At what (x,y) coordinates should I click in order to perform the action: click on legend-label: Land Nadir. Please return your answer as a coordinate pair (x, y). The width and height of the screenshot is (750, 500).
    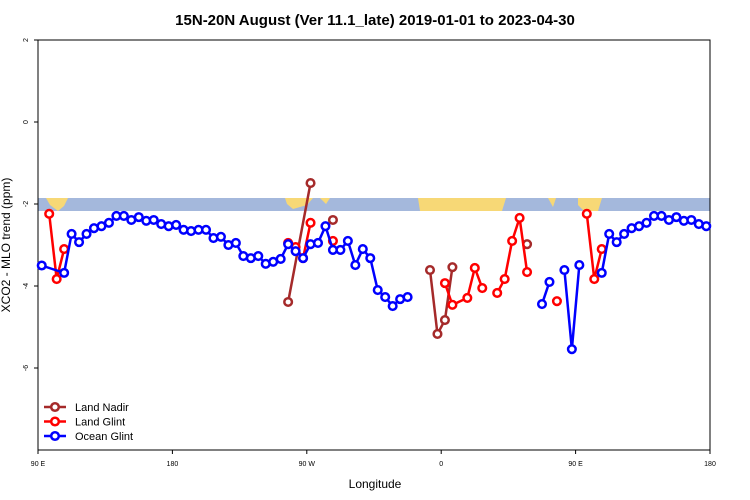
    Looking at the image, I should click on (102, 408).